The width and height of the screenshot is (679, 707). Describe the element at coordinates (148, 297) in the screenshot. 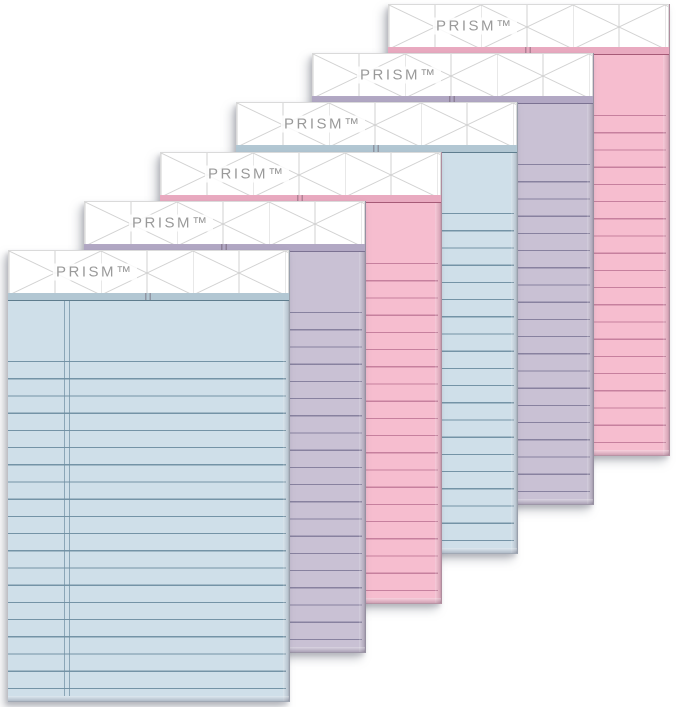

I see `perforation-strip` at that location.